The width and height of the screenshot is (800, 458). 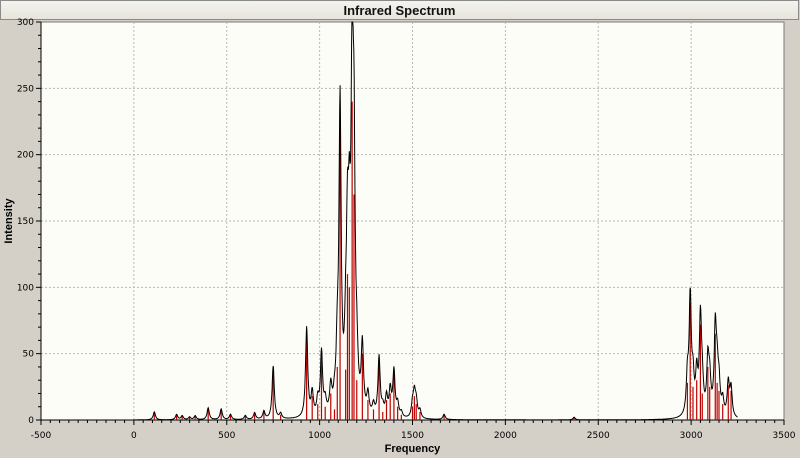 What do you see at coordinates (784, 436) in the screenshot?
I see `x-tick-label: 3500` at bounding box center [784, 436].